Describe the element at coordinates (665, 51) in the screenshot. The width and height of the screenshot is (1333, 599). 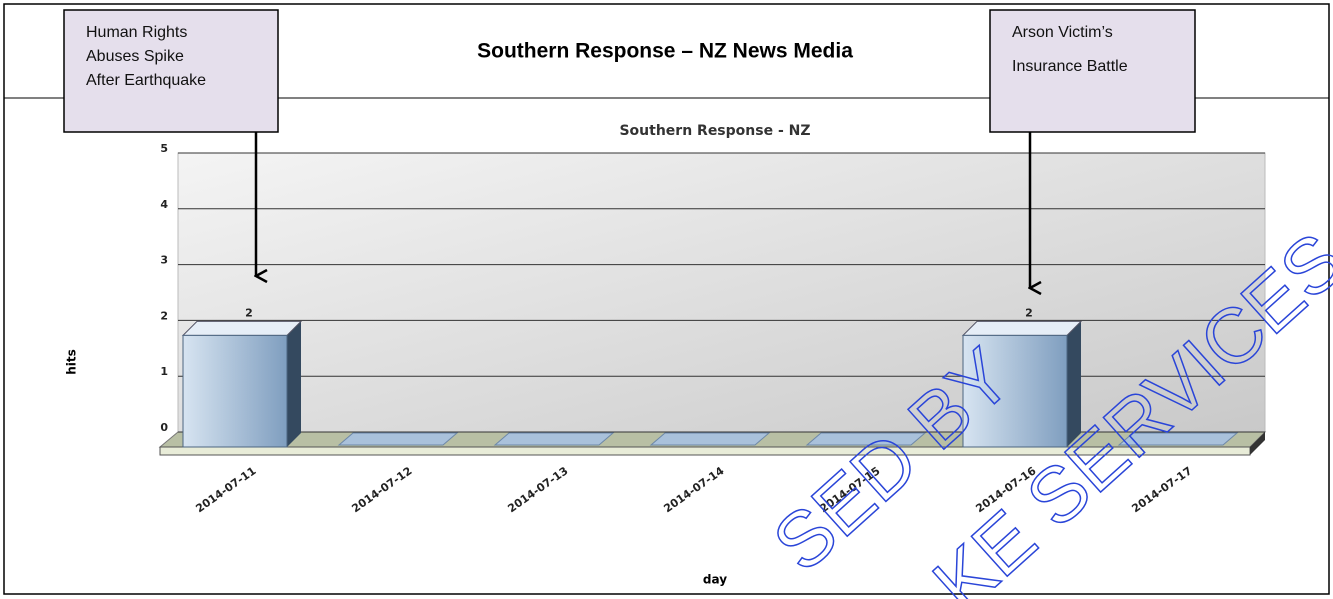
I see `page-title: Southern Response – NZ News Media` at that location.